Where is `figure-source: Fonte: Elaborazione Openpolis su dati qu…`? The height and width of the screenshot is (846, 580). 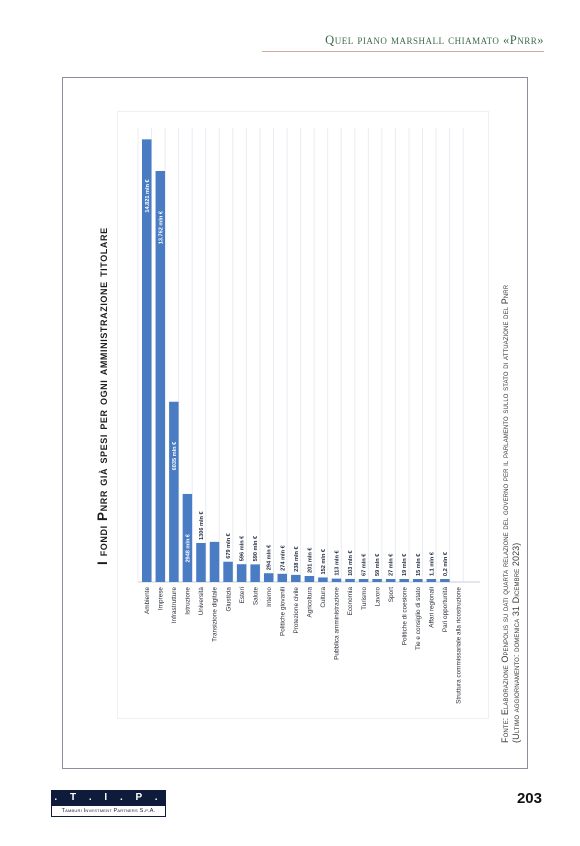
figure-source: Fonte: Elaborazione Openpolis su dati qu… is located at coordinates (505, 513).